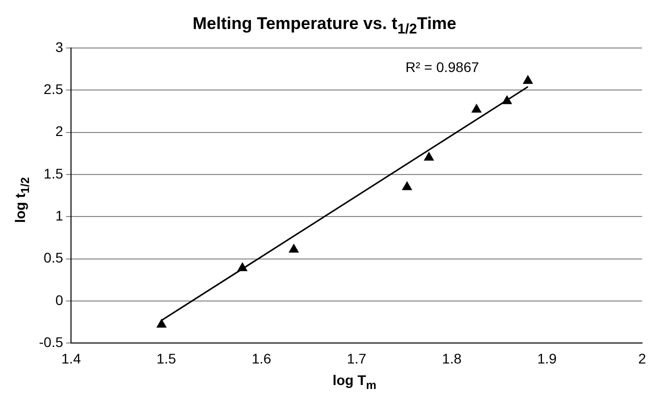 Image resolution: width=649 pixels, height=401 pixels. Describe the element at coordinates (452, 358) in the screenshot. I see `x-tick-label: 1.8` at that location.